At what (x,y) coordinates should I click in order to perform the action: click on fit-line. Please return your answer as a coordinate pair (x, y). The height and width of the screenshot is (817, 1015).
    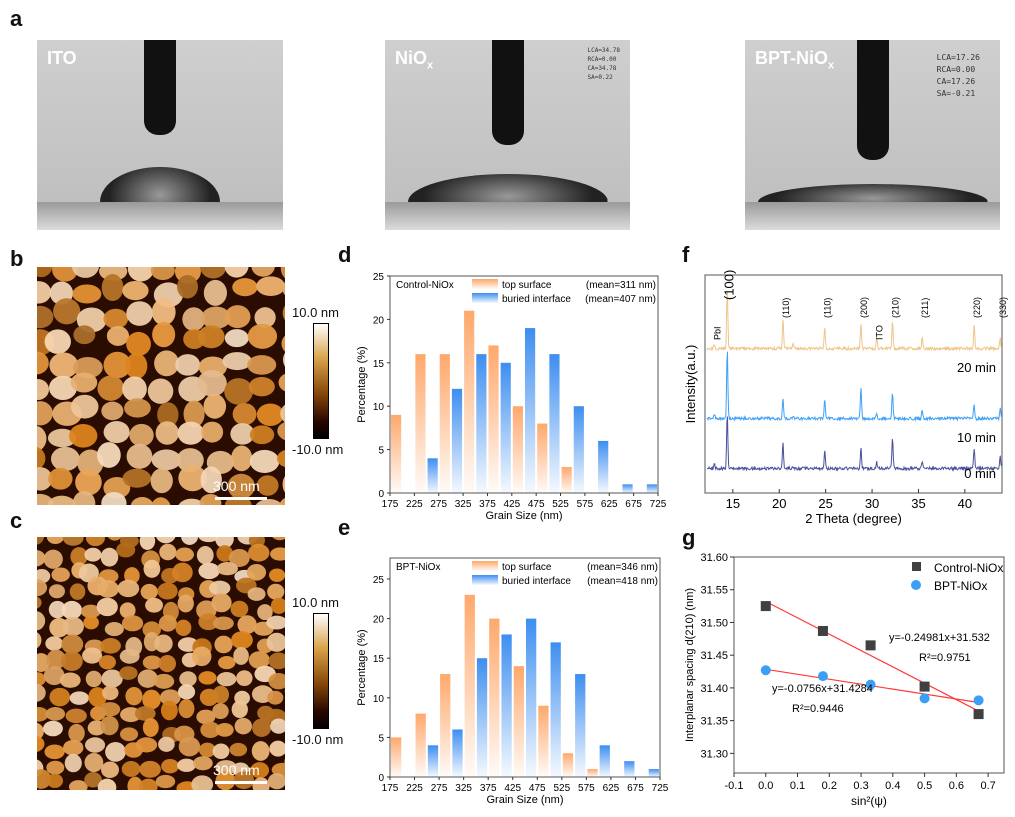
    Looking at the image, I should click on (872, 686).